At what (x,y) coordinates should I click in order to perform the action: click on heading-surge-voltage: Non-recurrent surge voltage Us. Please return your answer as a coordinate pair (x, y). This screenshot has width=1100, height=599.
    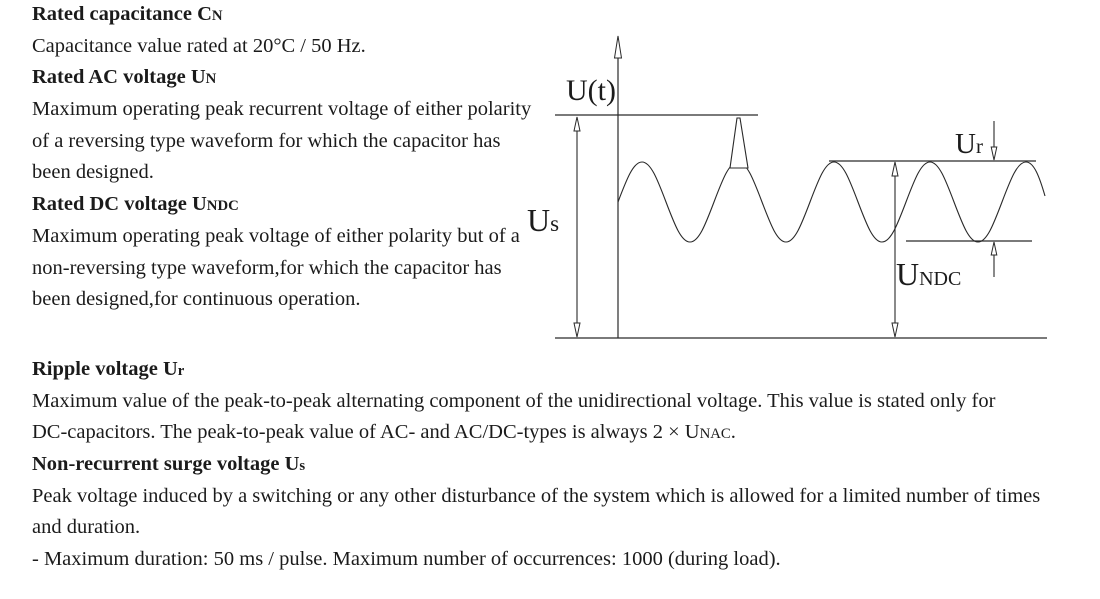
    Looking at the image, I should click on (536, 465).